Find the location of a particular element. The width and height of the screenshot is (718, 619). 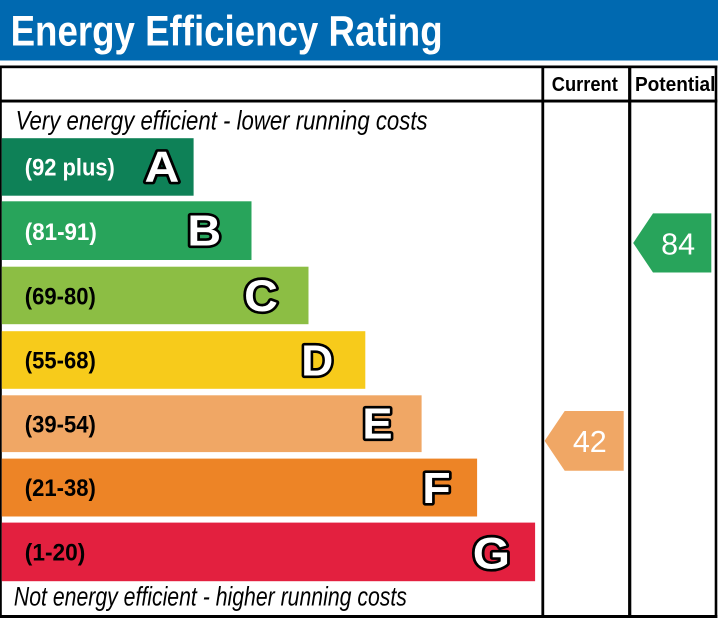

svg-text: (55-68) is located at coordinates (60, 361).